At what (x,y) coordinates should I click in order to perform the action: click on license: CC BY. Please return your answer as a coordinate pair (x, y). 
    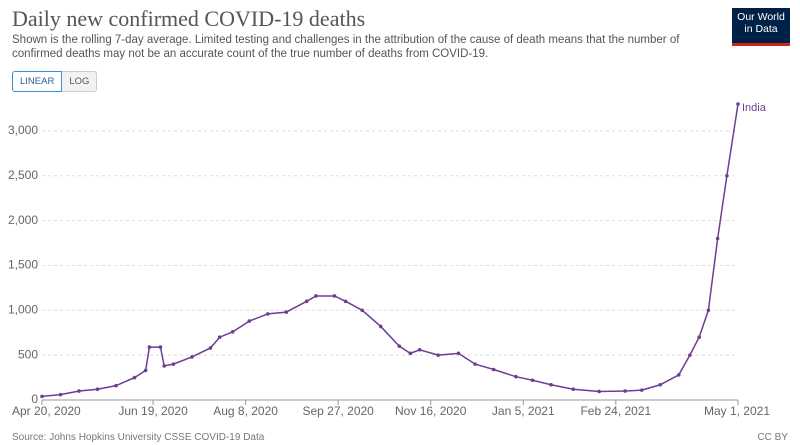
    Looking at the image, I should click on (772, 437).